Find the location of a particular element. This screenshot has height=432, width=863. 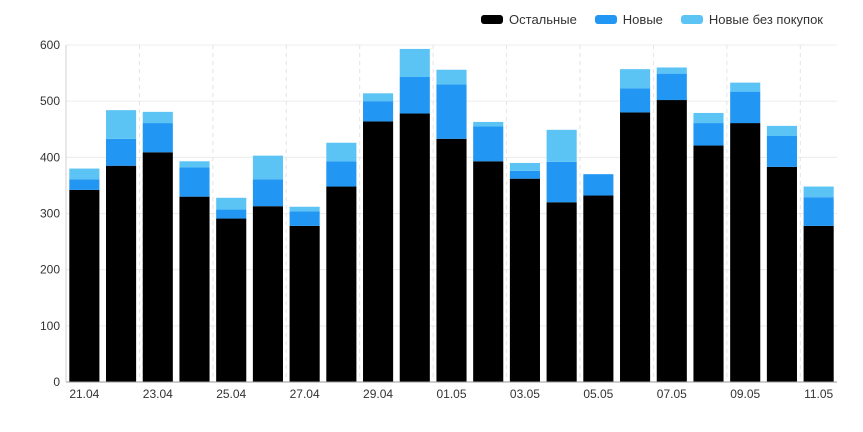

legend-label-new-no-purchase: Новые без покупок is located at coordinates (765, 19).